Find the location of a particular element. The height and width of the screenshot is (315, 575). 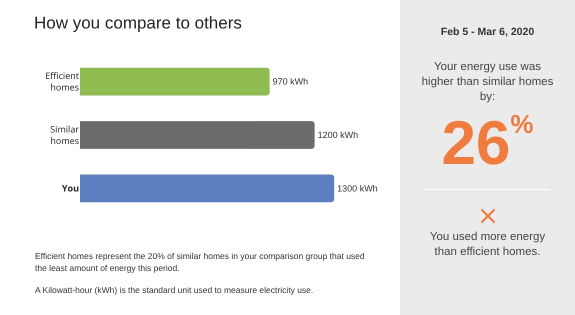

text: 26$^{%}$ is located at coordinates (487, 143).